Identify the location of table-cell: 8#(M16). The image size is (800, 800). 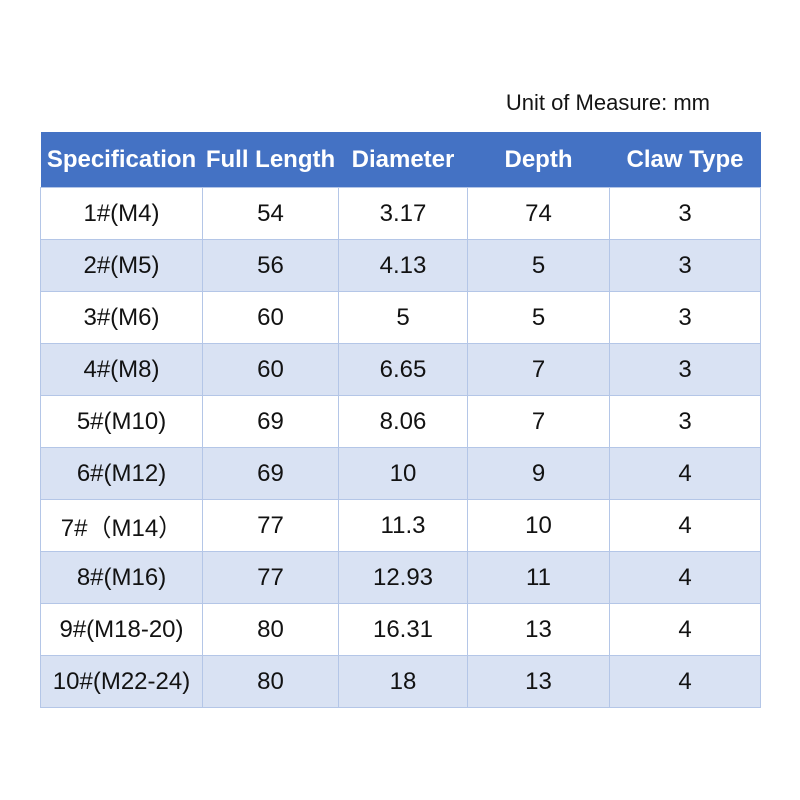
(121, 577).